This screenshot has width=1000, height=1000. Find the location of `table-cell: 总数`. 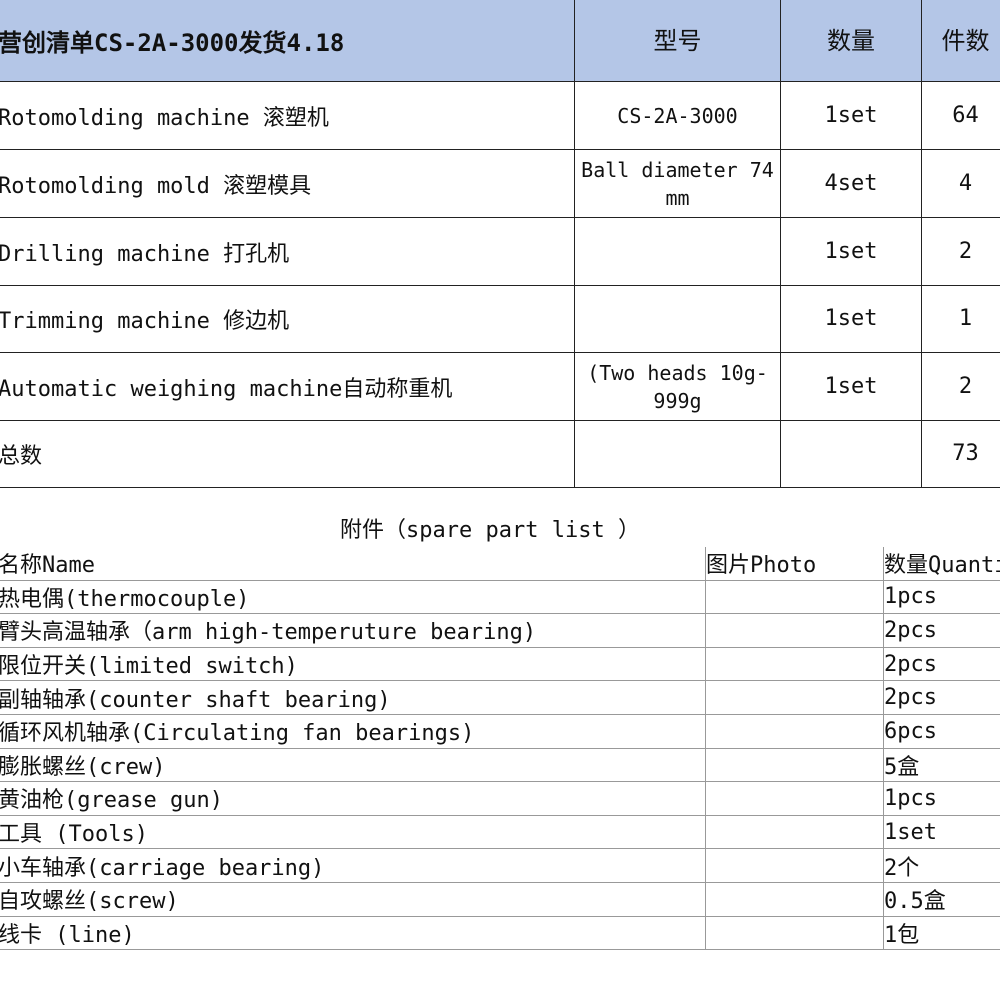

table-cell: 总数 is located at coordinates (287, 454).